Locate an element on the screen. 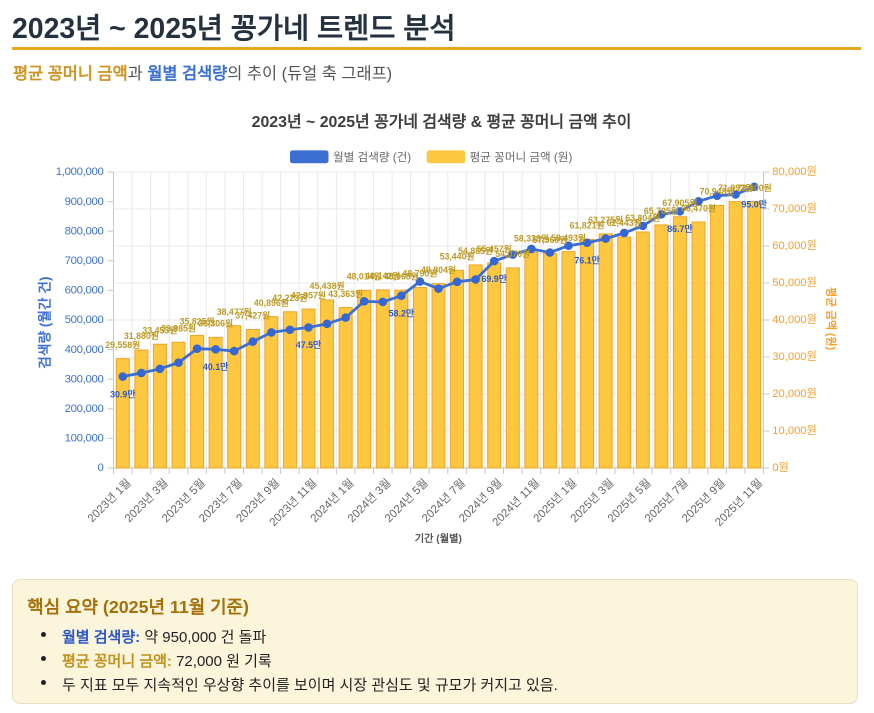 This screenshot has height=713, width=874. svg-text: 월별 검색량 (건) is located at coordinates (372, 157).